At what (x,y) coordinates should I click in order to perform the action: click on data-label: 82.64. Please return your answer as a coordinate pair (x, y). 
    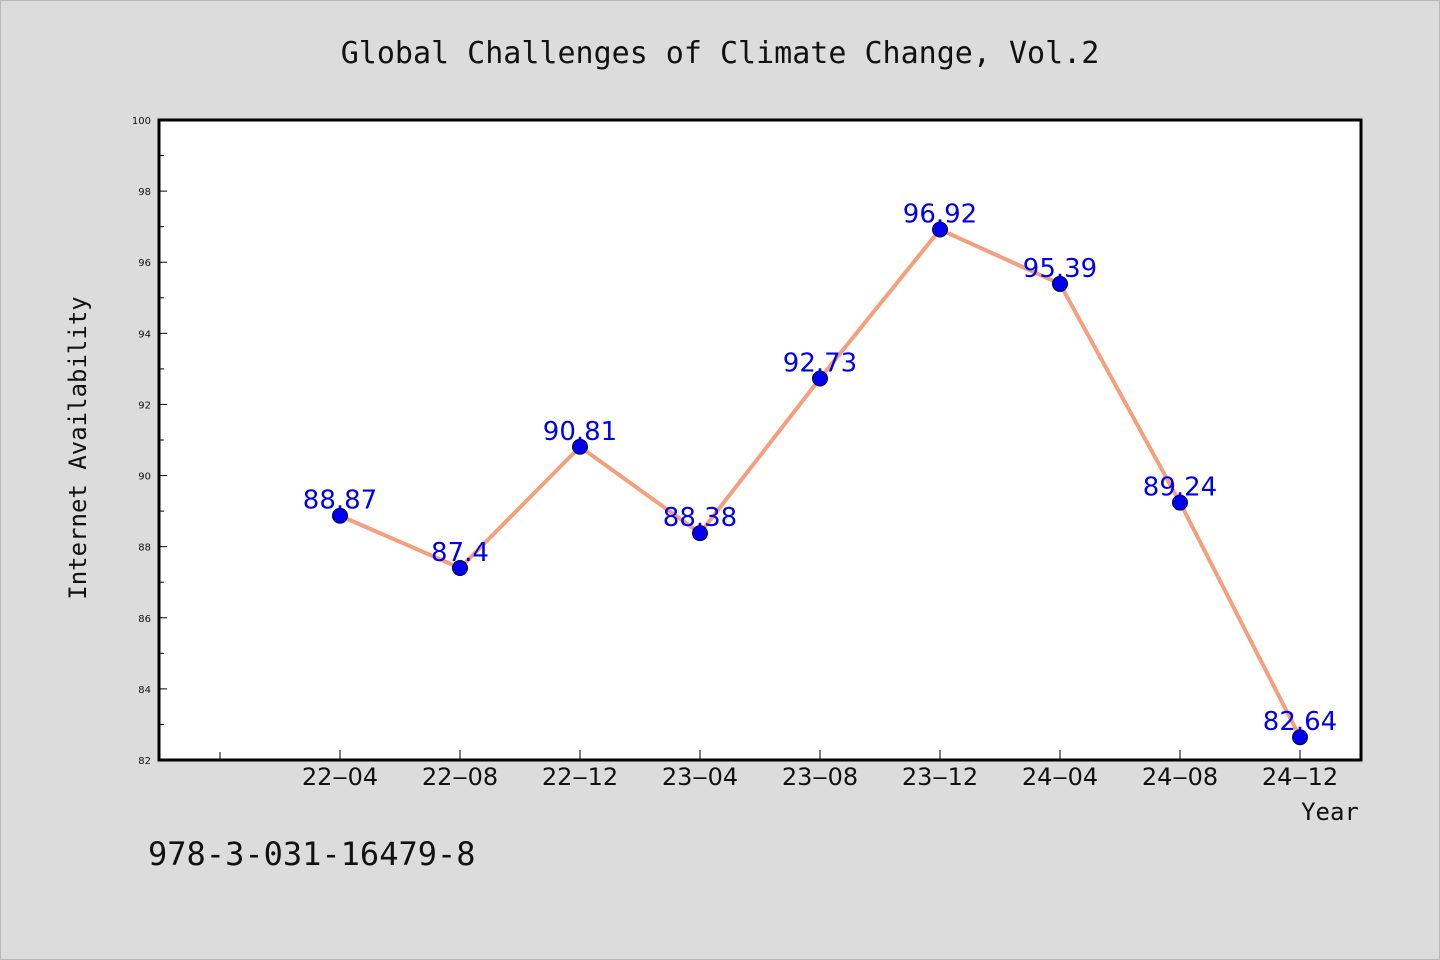
    Looking at the image, I should click on (1300, 722).